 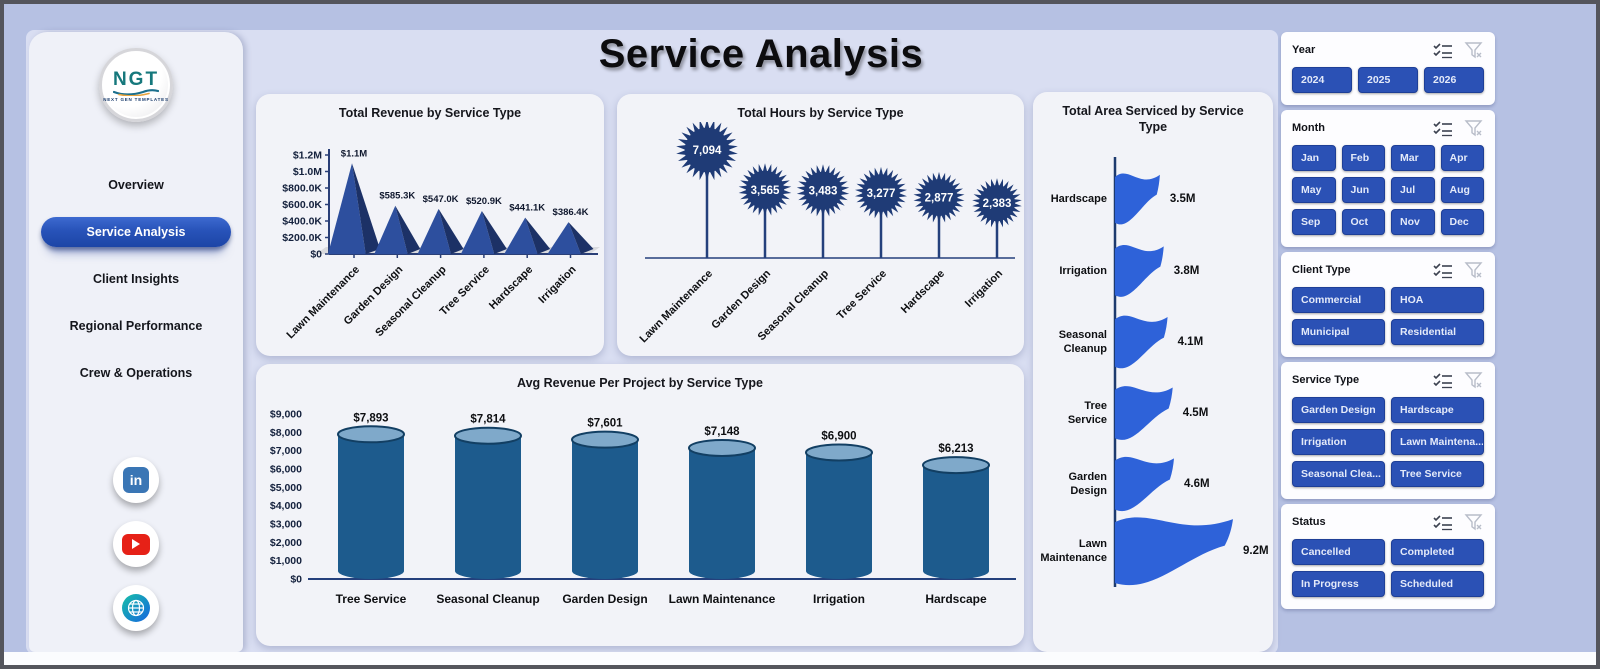 I want to click on filter-option-nov: Nov, so click(x=1413, y=222).